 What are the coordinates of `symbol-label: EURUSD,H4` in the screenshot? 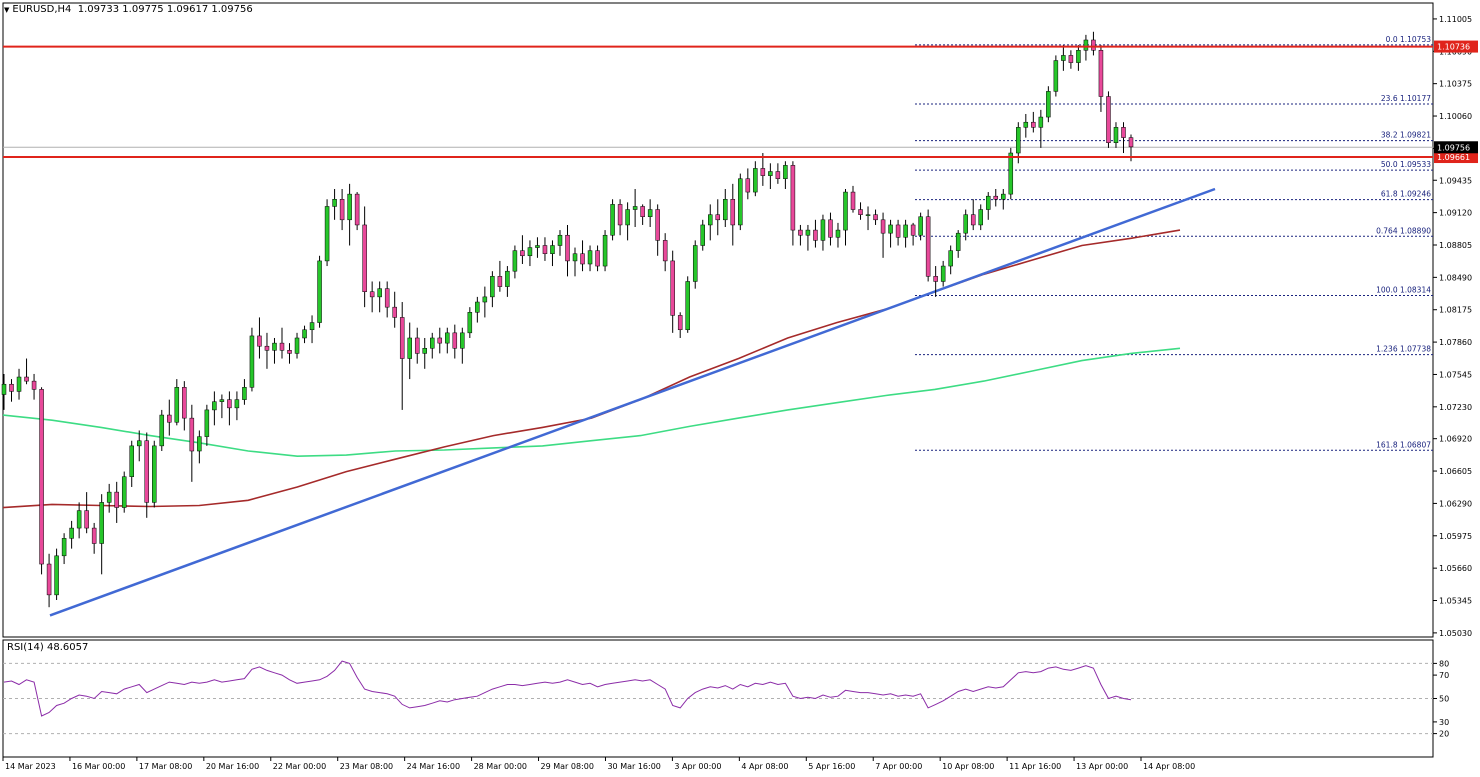 It's located at (37, 9).